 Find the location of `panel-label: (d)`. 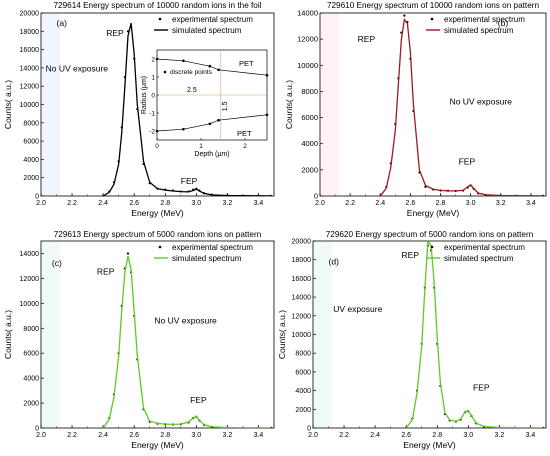

panel-label: (d) is located at coordinates (334, 261).